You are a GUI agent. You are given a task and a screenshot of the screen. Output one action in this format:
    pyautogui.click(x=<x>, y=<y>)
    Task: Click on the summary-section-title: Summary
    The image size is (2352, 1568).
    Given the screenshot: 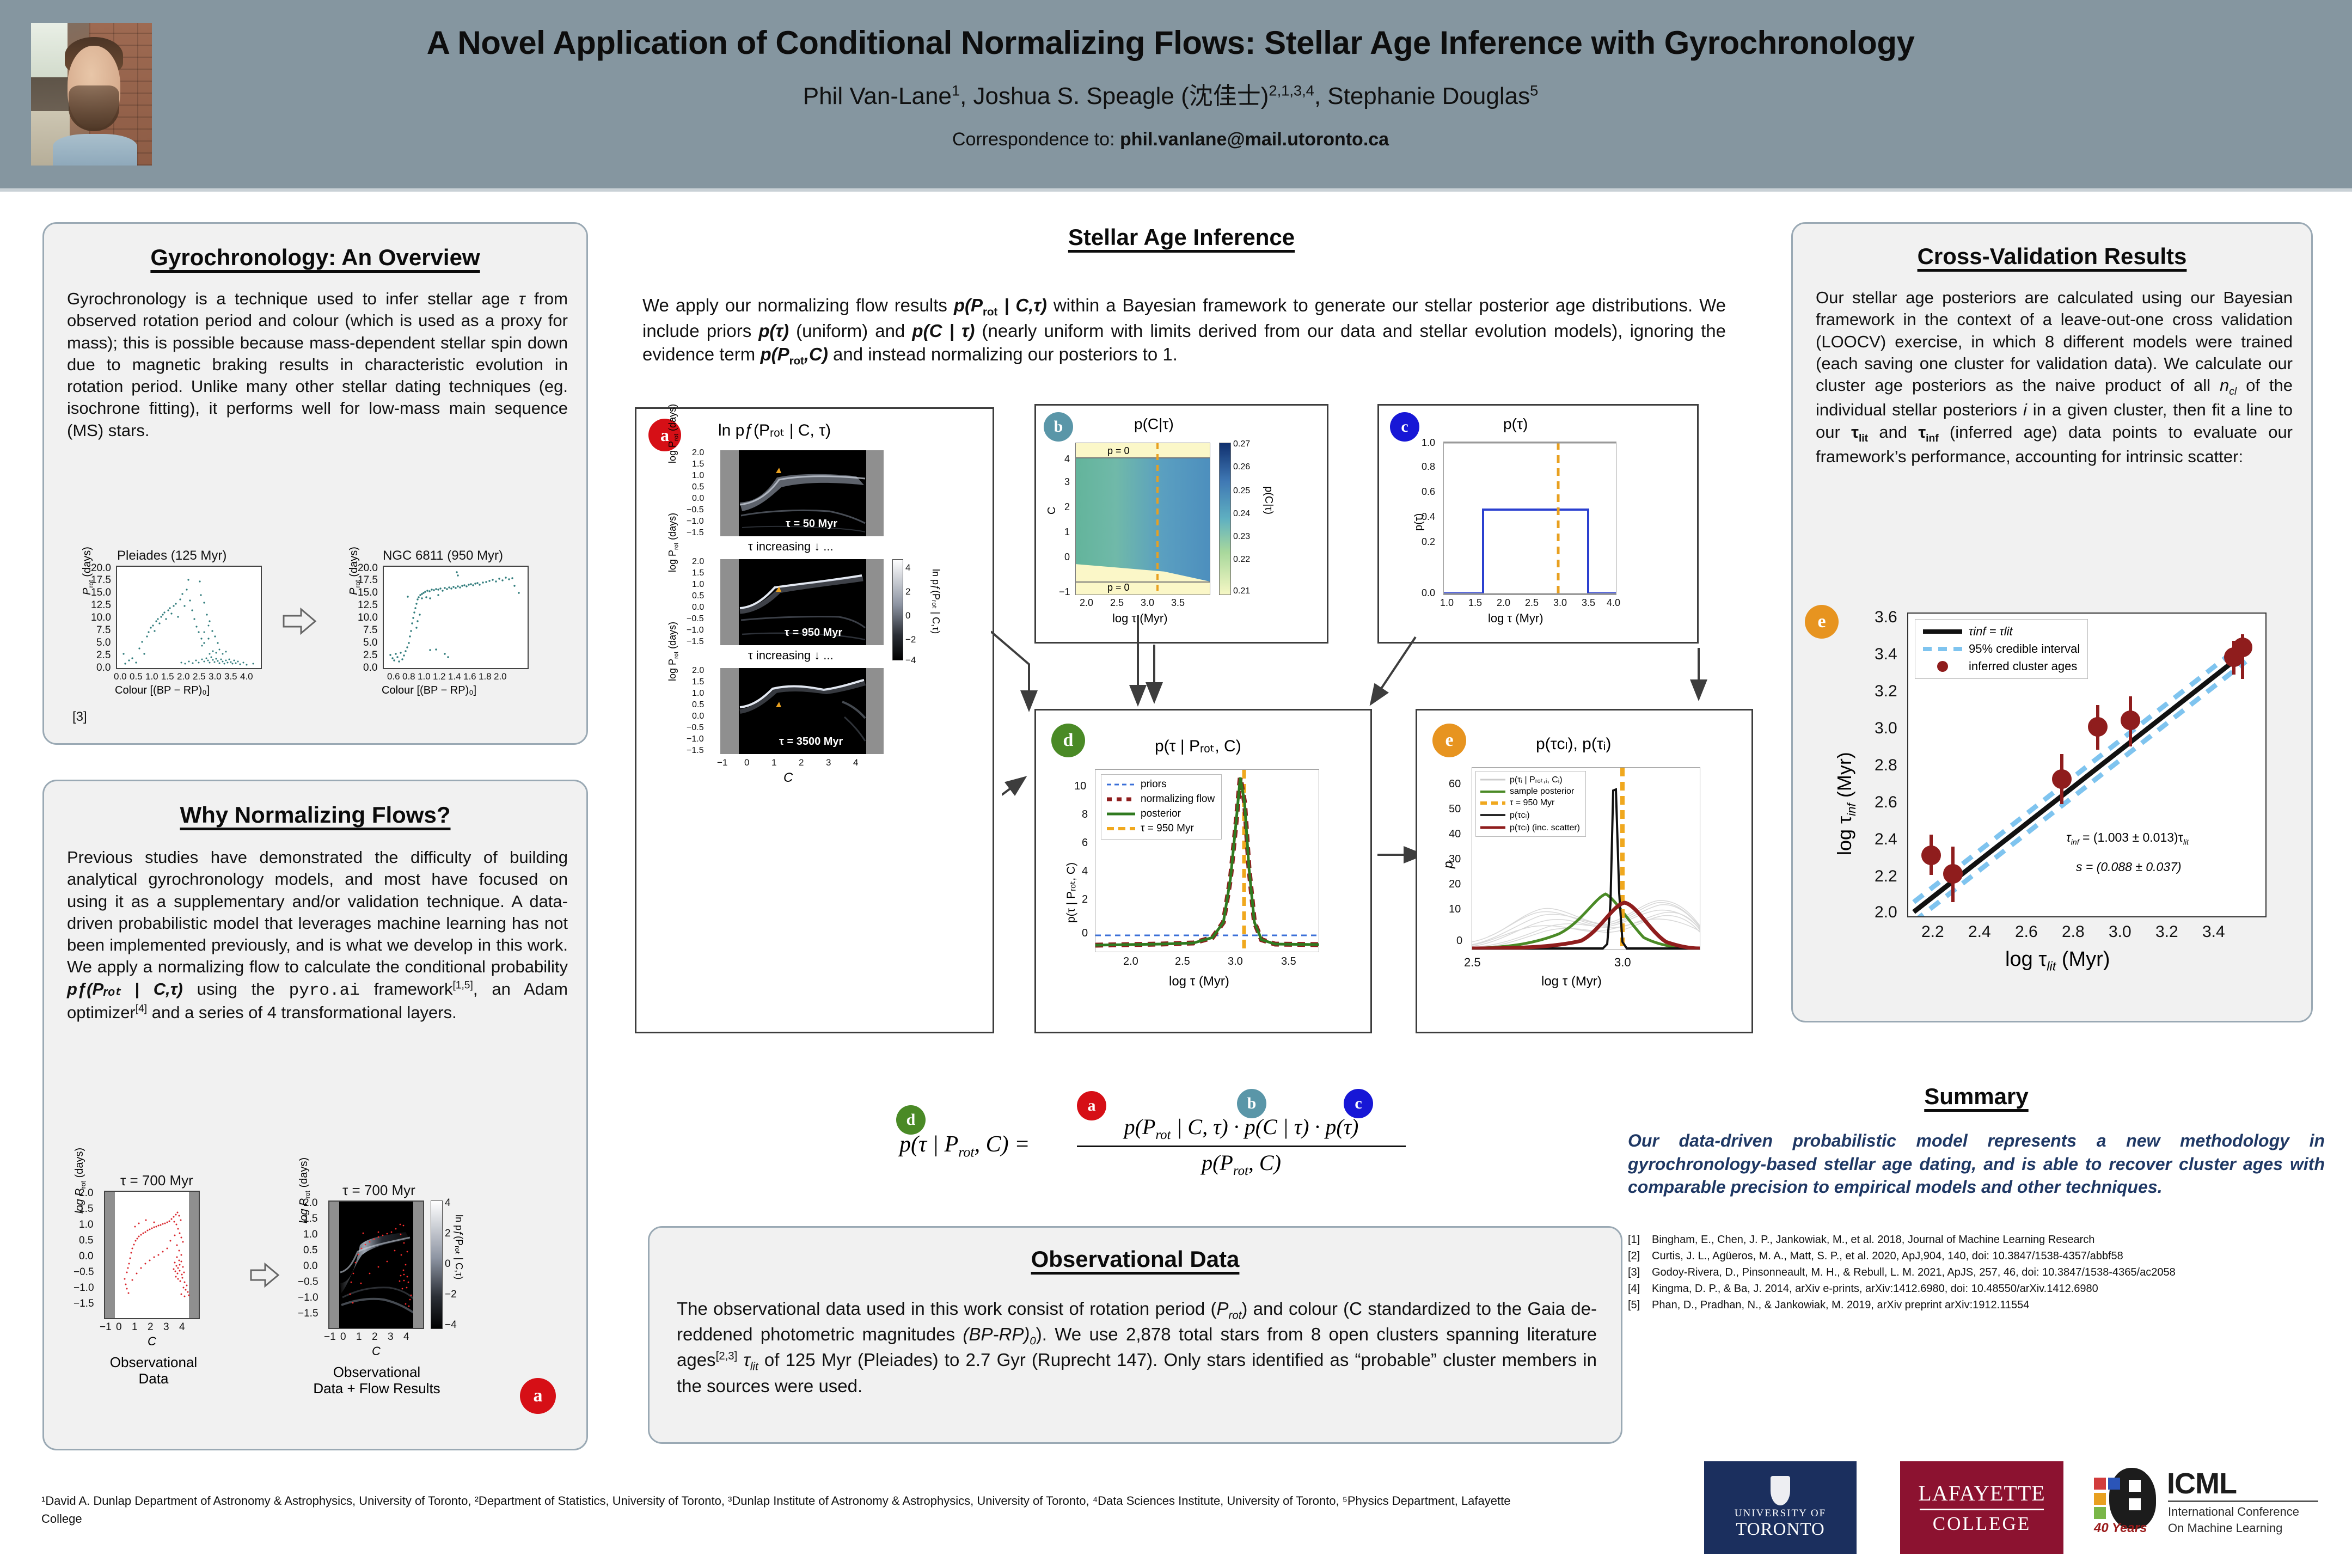 What is the action you would take?
    pyautogui.click(x=1976, y=1096)
    